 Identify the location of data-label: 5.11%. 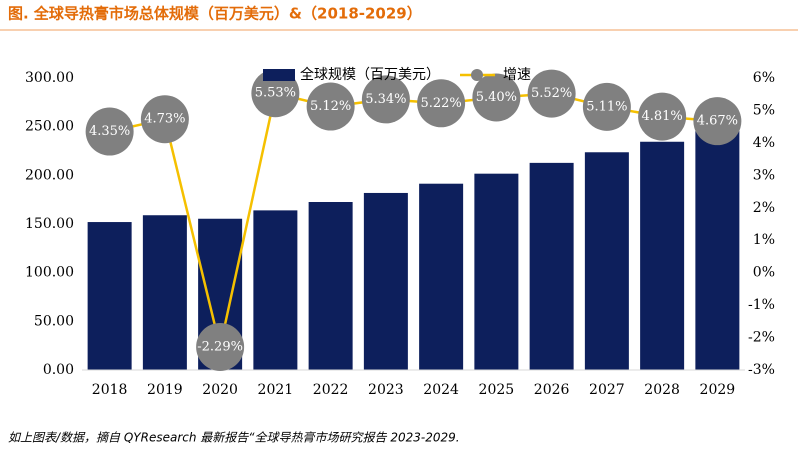
(606, 106).